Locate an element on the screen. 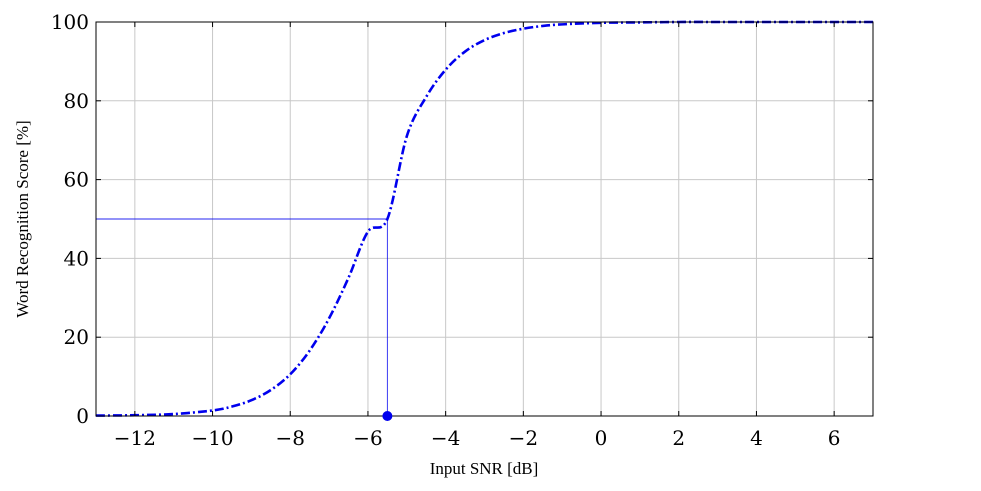 Image resolution: width=981 pixels, height=491 pixels. y-tick-label: 20 is located at coordinates (76, 337).